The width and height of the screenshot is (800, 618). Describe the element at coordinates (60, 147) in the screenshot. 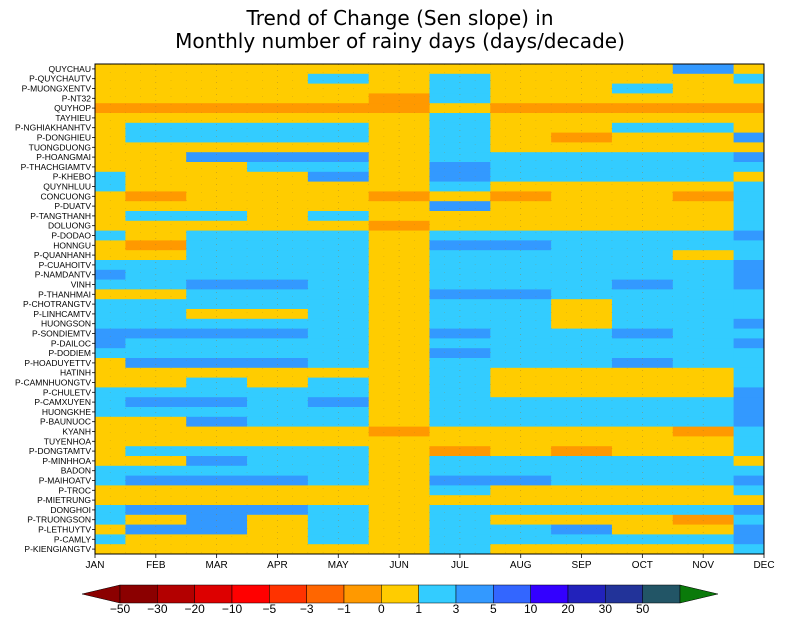

I see `station-label: TUONGDUONG` at that location.